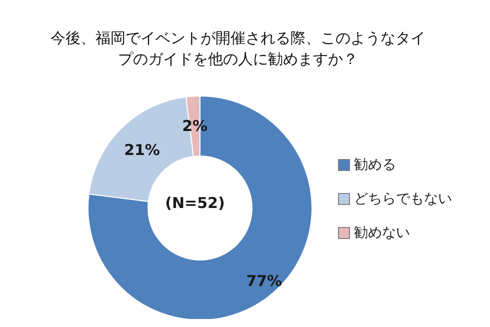 The width and height of the screenshot is (490, 327). What do you see at coordinates (382, 233) in the screenshot?
I see `legend-label: 勧めない` at bounding box center [382, 233].